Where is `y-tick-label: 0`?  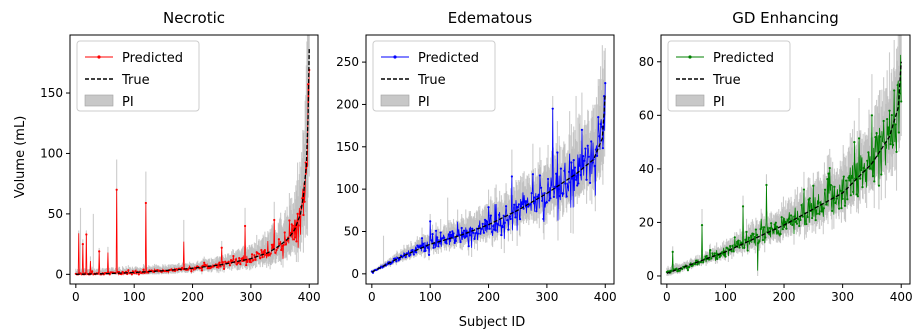 y-tick-label: 0 is located at coordinates (355, 274).